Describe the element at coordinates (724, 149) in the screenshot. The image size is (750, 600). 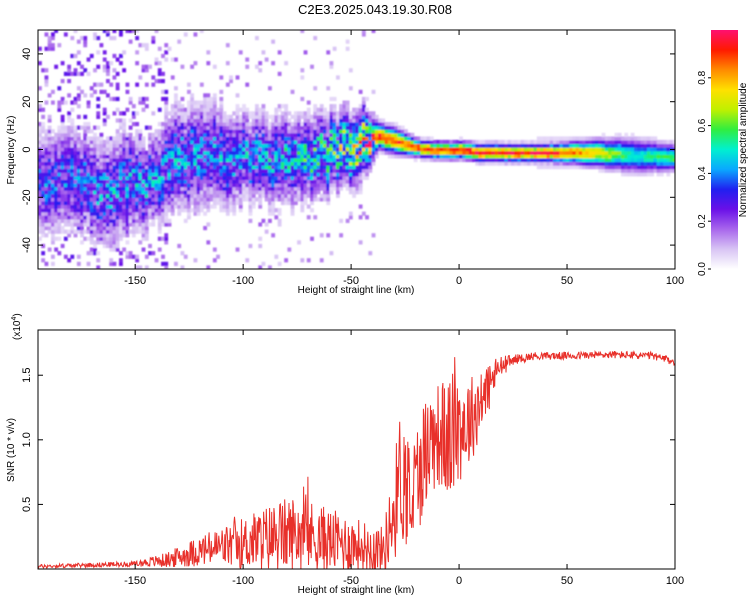
I see `colorbar-gradient` at that location.